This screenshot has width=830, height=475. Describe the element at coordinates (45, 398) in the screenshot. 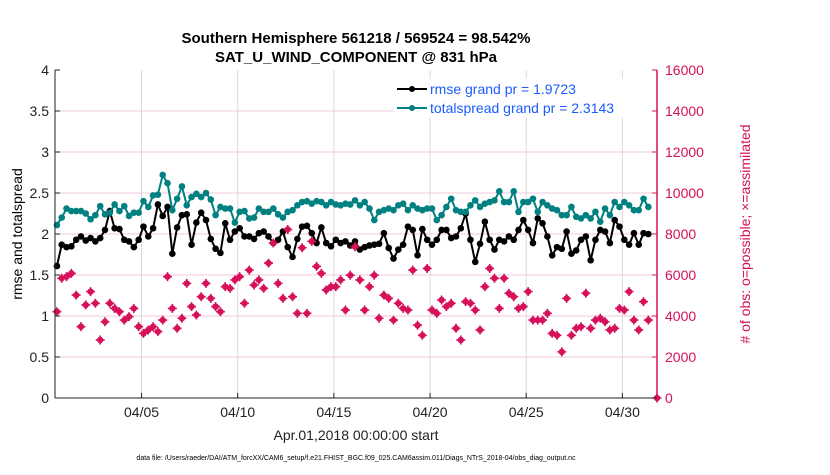

I see `y-tick-label: 0` at that location.